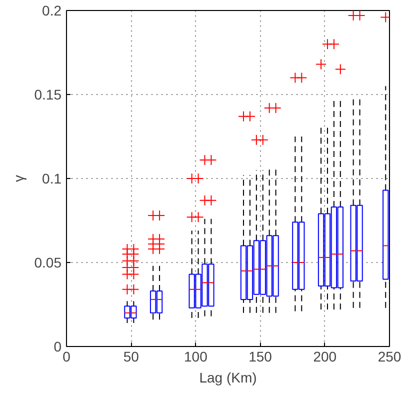 This screenshot has width=411, height=396. Describe the element at coordinates (48, 94) in the screenshot. I see `y-tick-label: 0.15` at that location.